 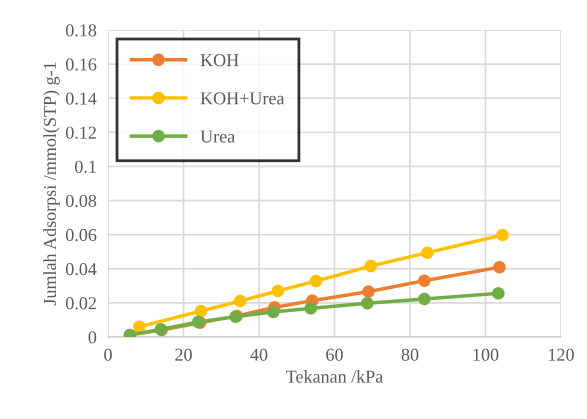 What do you see at coordinates (51, 184) in the screenshot?
I see `y-axis-title: Jumlah Adsorpsi /mmol(STP) g-1` at bounding box center [51, 184].